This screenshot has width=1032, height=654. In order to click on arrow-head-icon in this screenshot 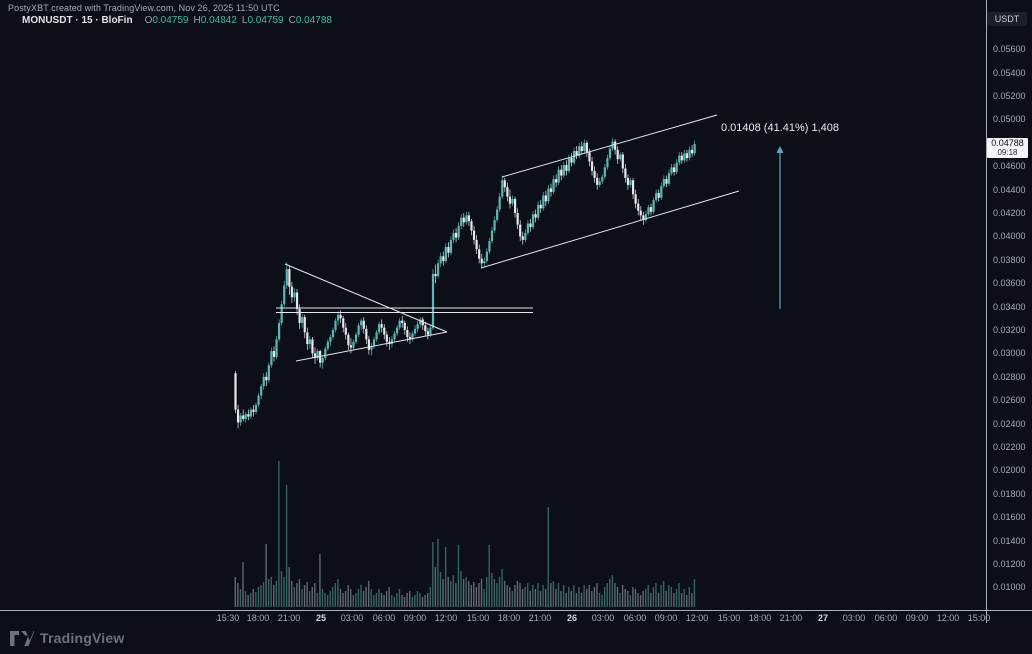, I will do `click(780, 149)`.